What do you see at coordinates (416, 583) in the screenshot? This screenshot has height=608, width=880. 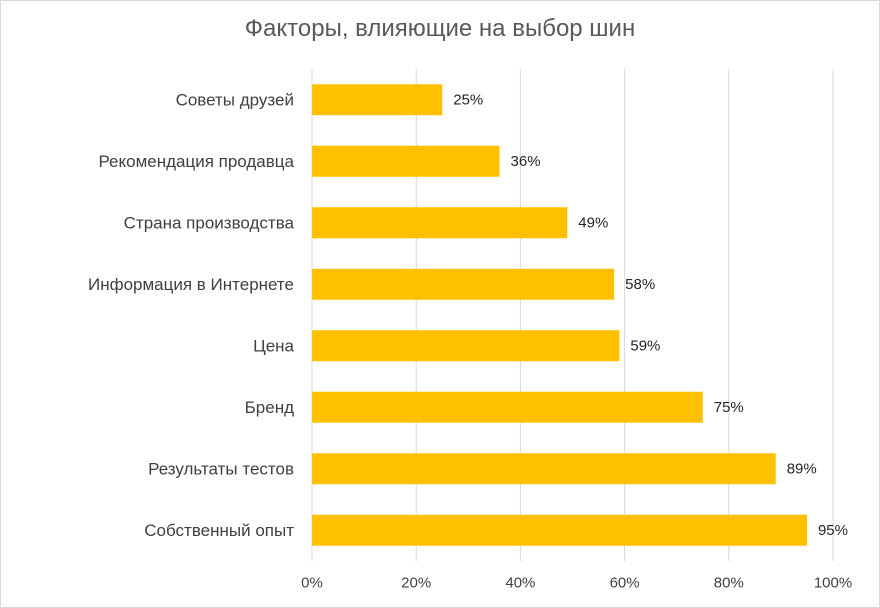 I see `x-tick-label: 20%` at bounding box center [416, 583].